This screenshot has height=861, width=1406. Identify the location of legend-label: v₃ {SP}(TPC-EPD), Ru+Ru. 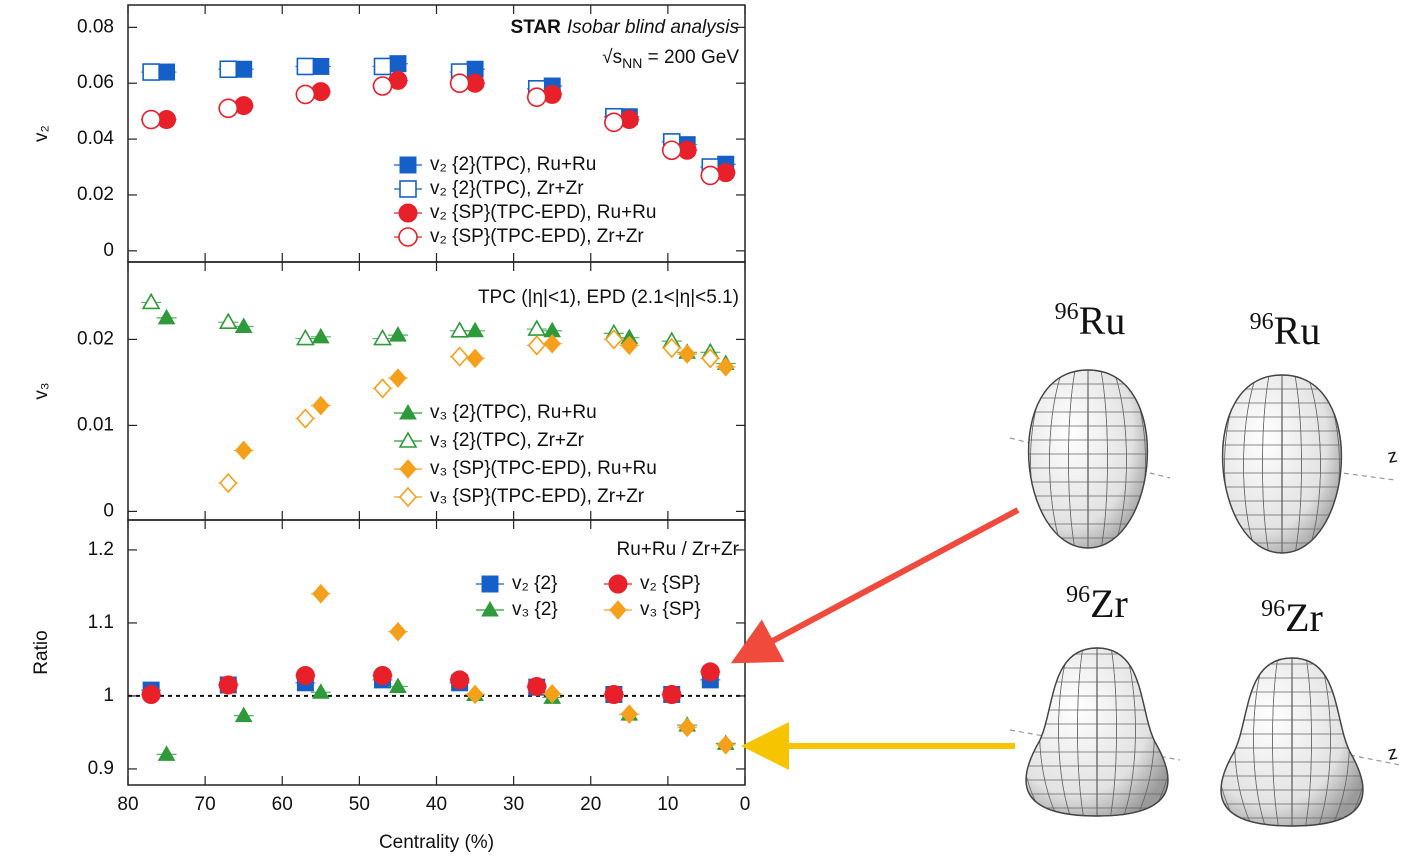
(543, 468).